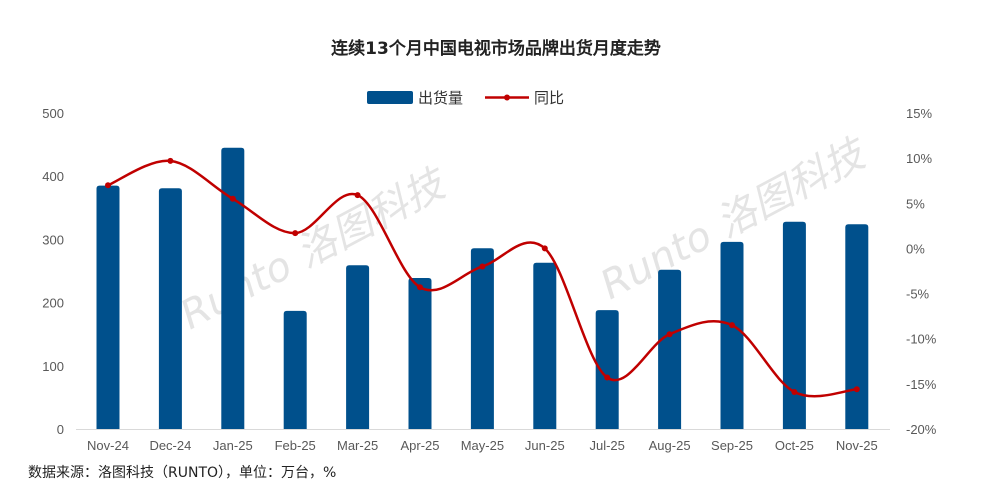  What do you see at coordinates (419, 445) in the screenshot?
I see `x-axis-tick: Apr-25` at bounding box center [419, 445].